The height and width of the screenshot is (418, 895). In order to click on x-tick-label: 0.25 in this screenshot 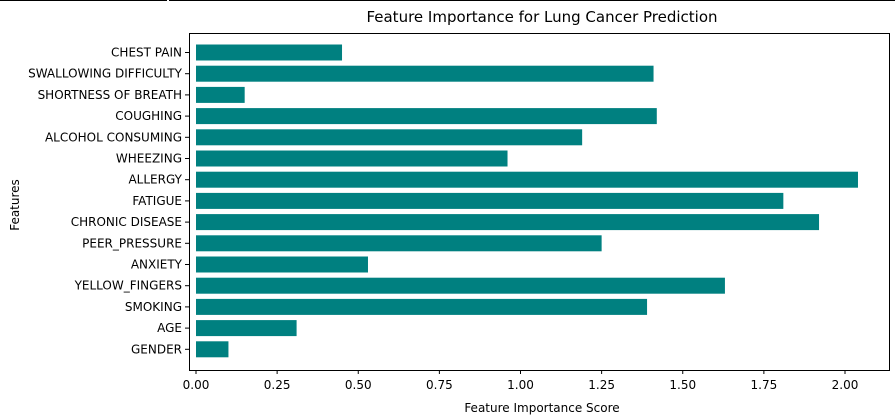, I will do `click(277, 385)`.